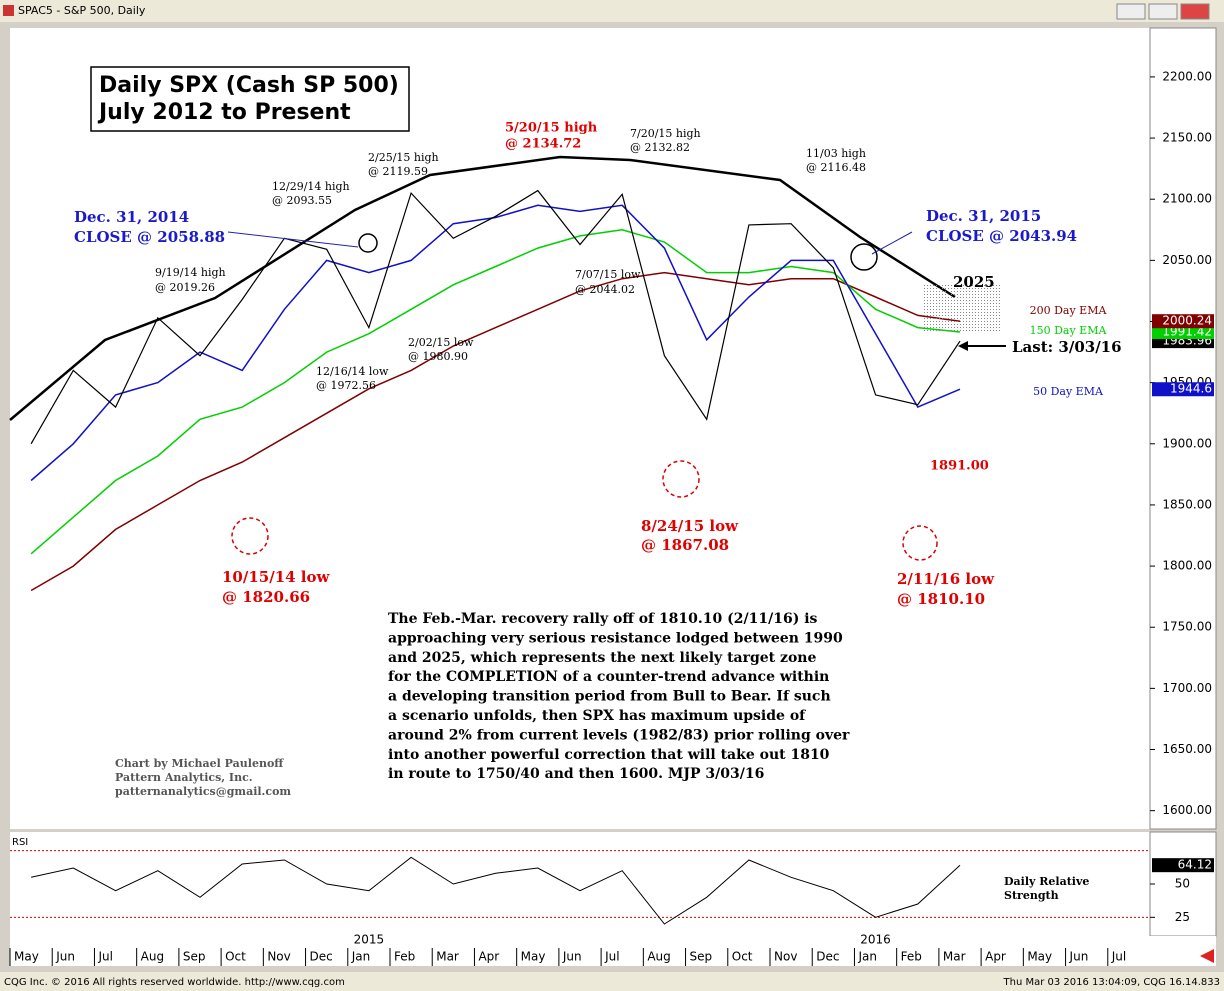 This screenshot has height=991, width=1224. I want to click on y-tick-label: 1750.00, so click(1187, 627).